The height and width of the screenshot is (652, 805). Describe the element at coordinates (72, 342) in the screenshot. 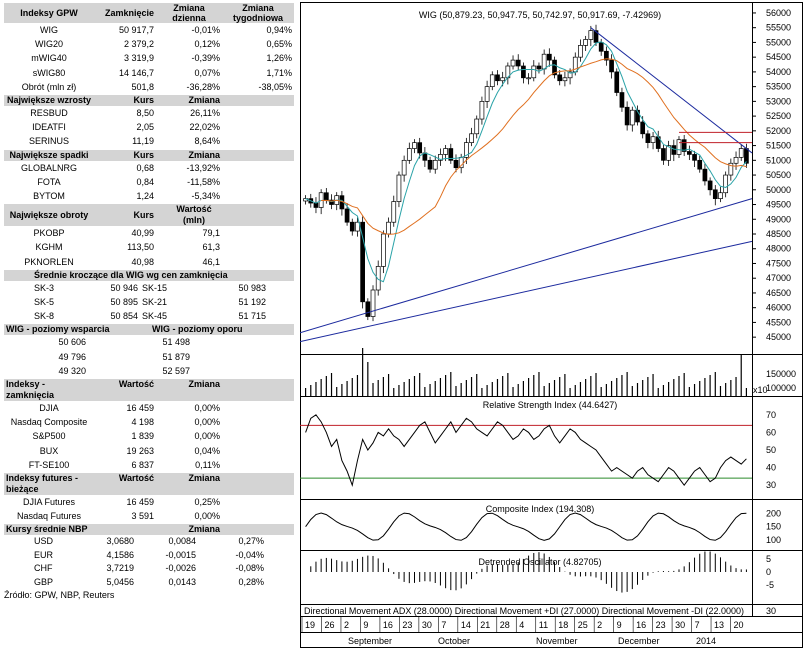

I see `support-level: 50 606` at that location.